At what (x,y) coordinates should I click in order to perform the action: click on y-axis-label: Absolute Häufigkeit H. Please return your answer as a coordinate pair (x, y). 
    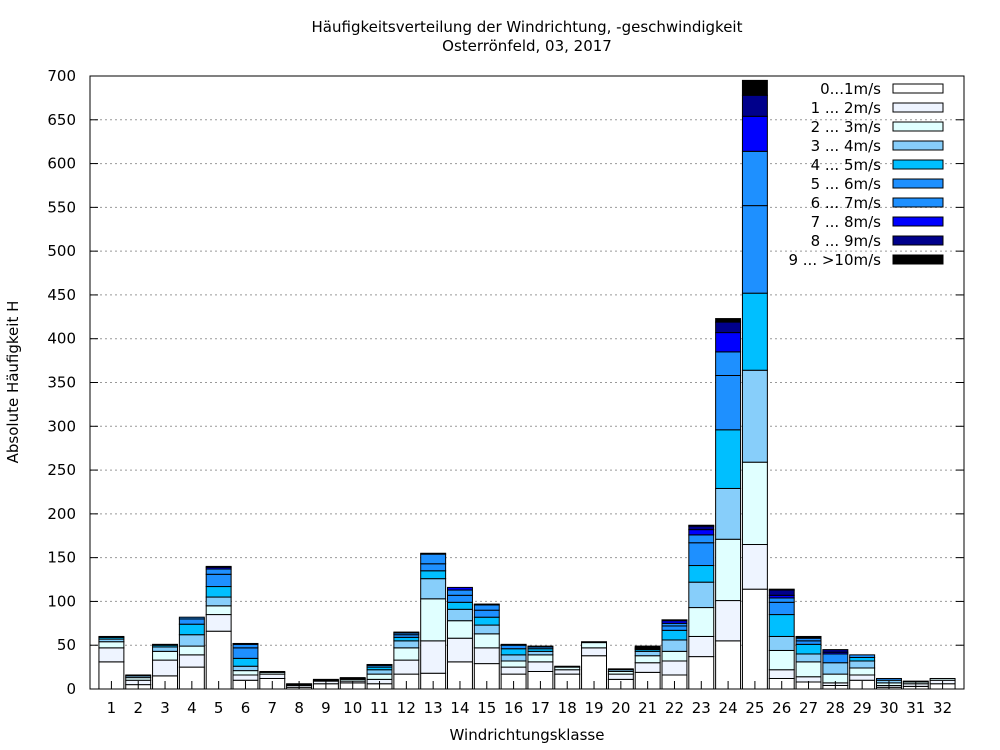
    Looking at the image, I should click on (13, 382).